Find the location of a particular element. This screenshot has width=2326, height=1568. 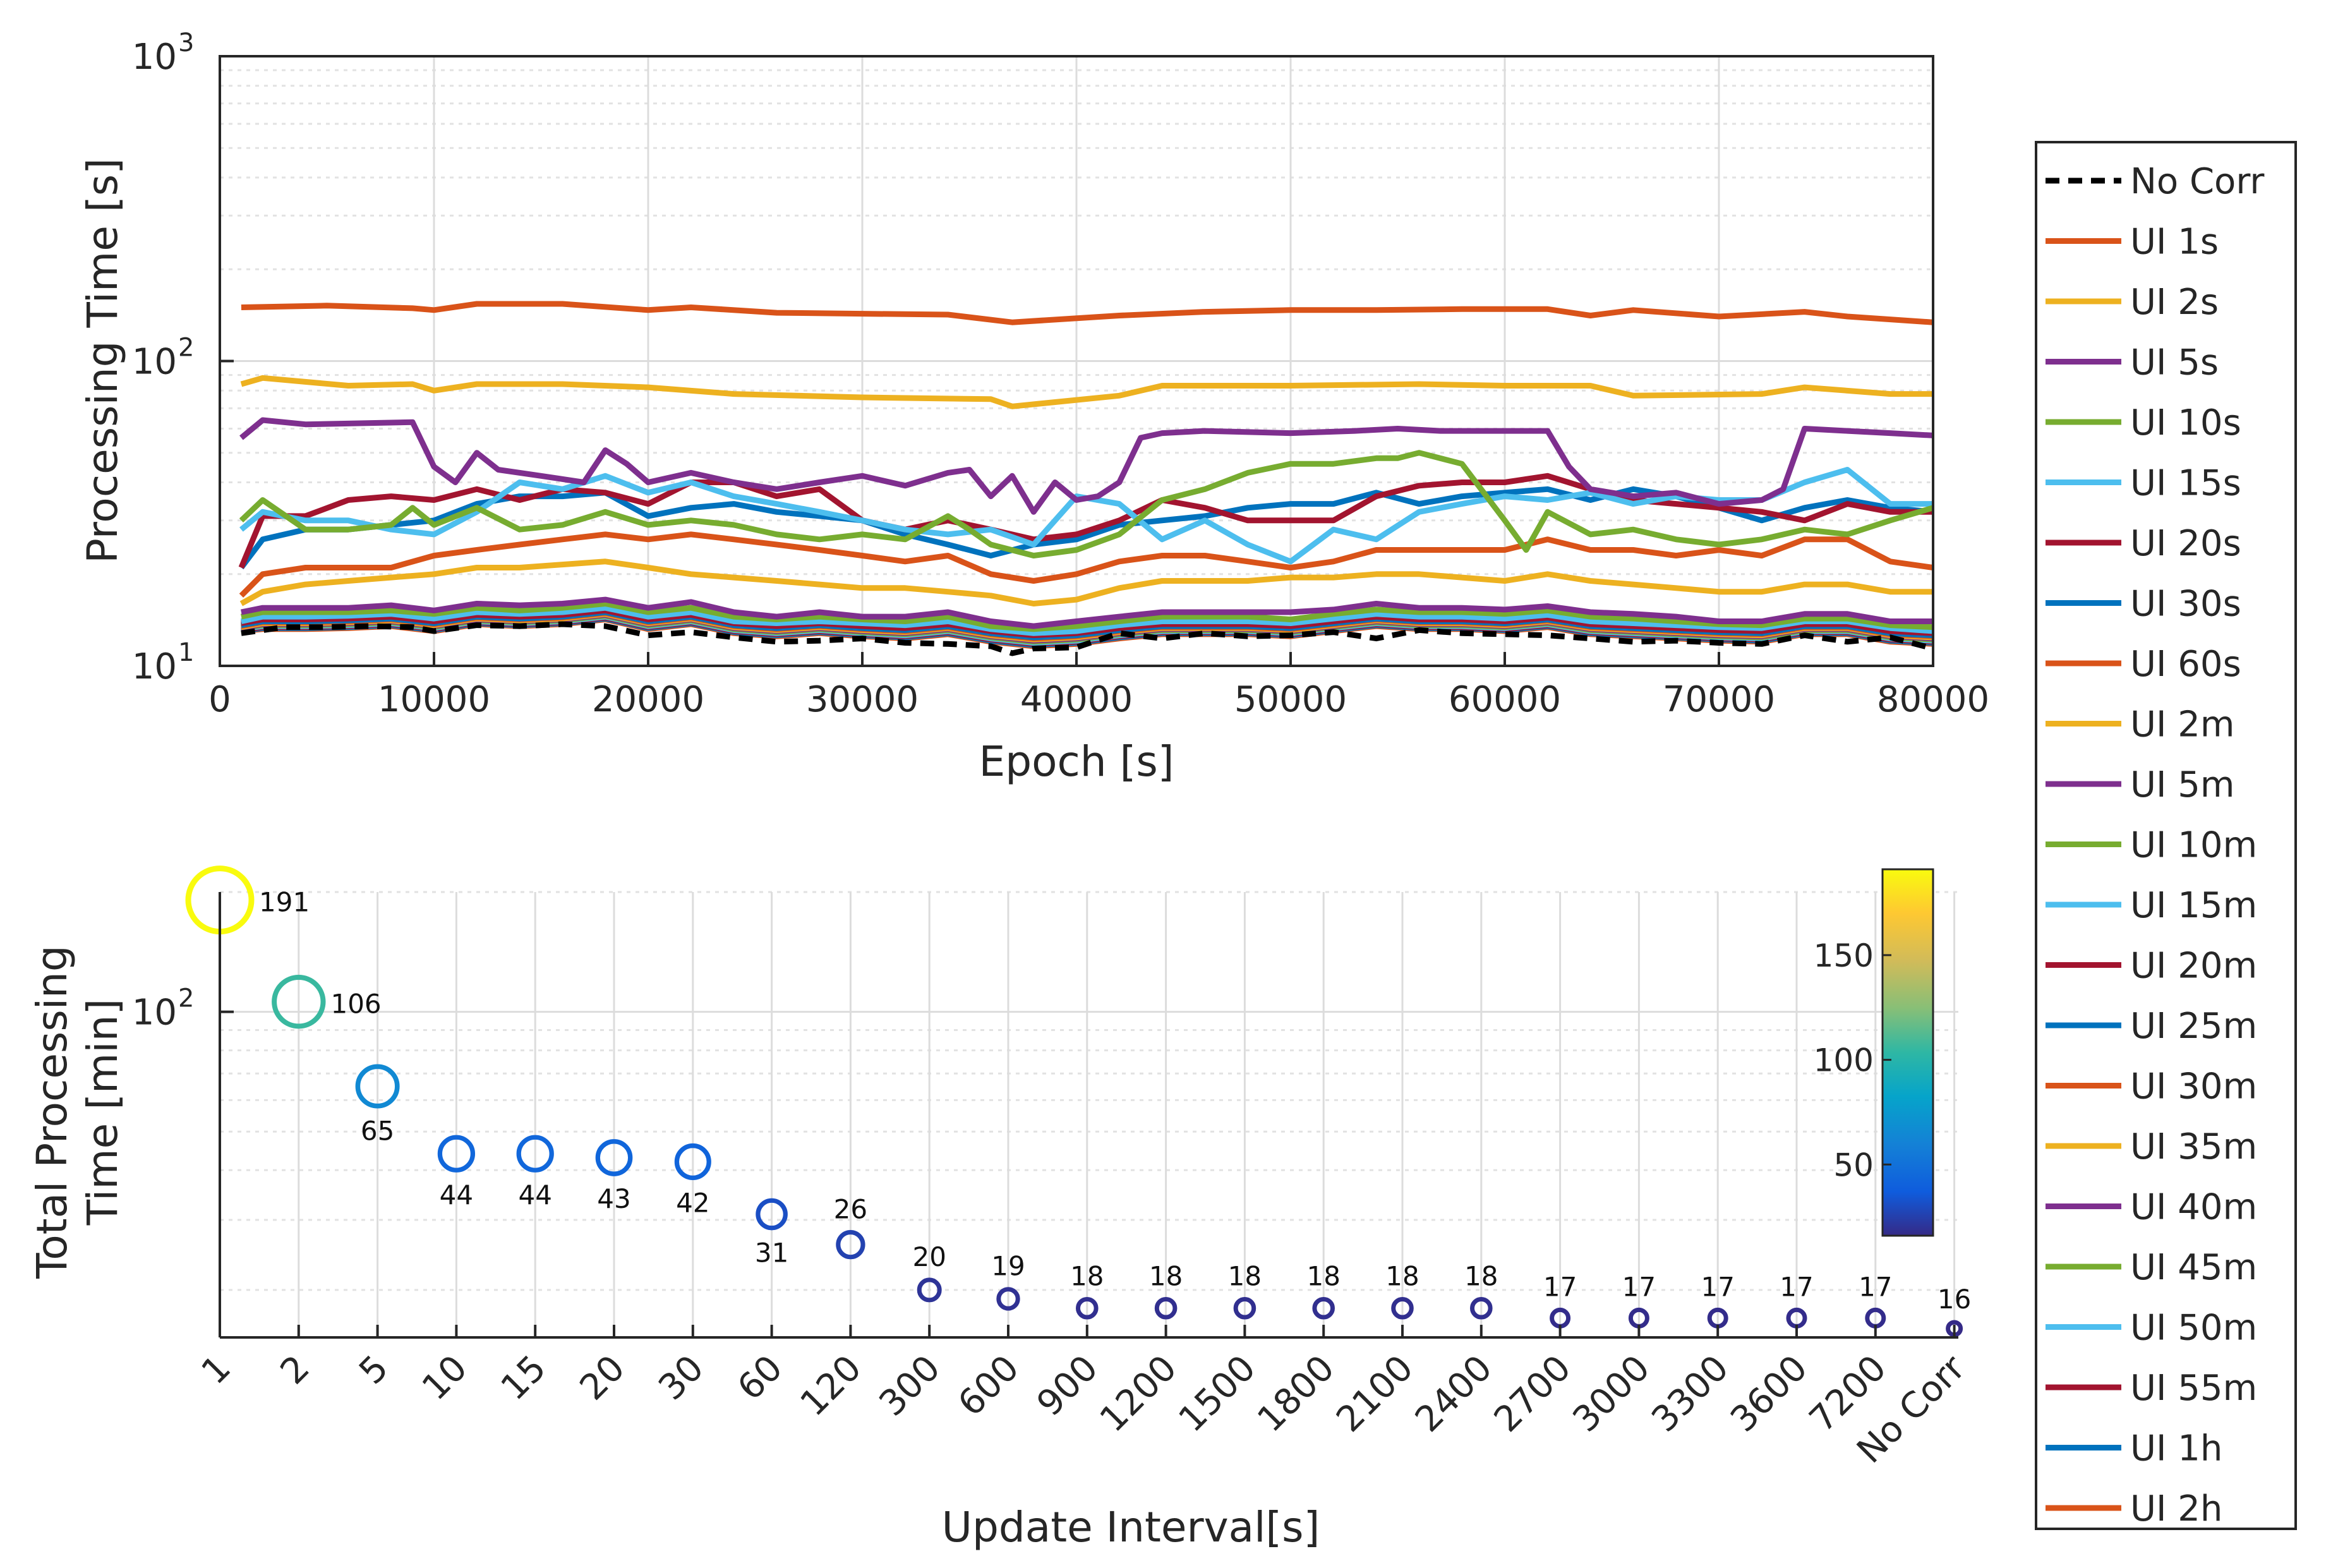

bottom-x-tick-label: 10 is located at coordinates (444, 1378).